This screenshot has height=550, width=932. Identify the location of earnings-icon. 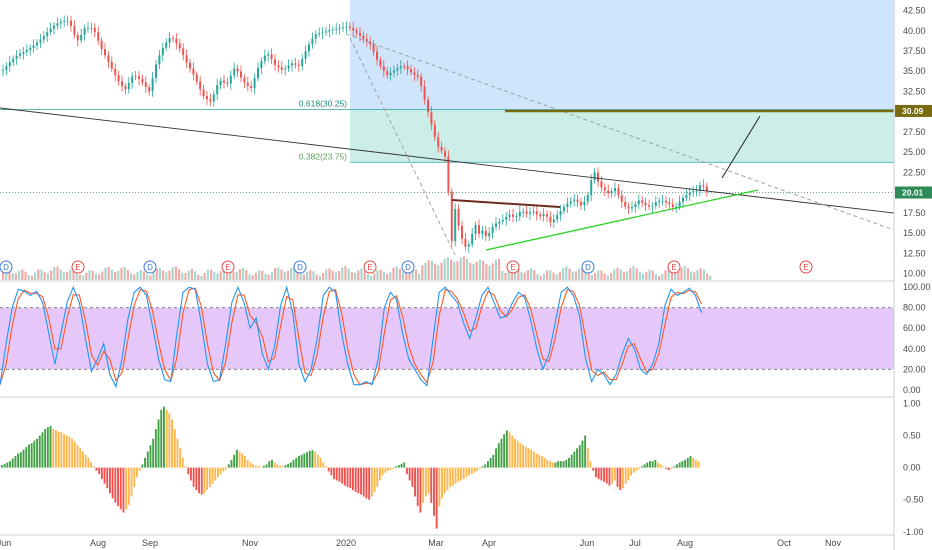
(78, 267).